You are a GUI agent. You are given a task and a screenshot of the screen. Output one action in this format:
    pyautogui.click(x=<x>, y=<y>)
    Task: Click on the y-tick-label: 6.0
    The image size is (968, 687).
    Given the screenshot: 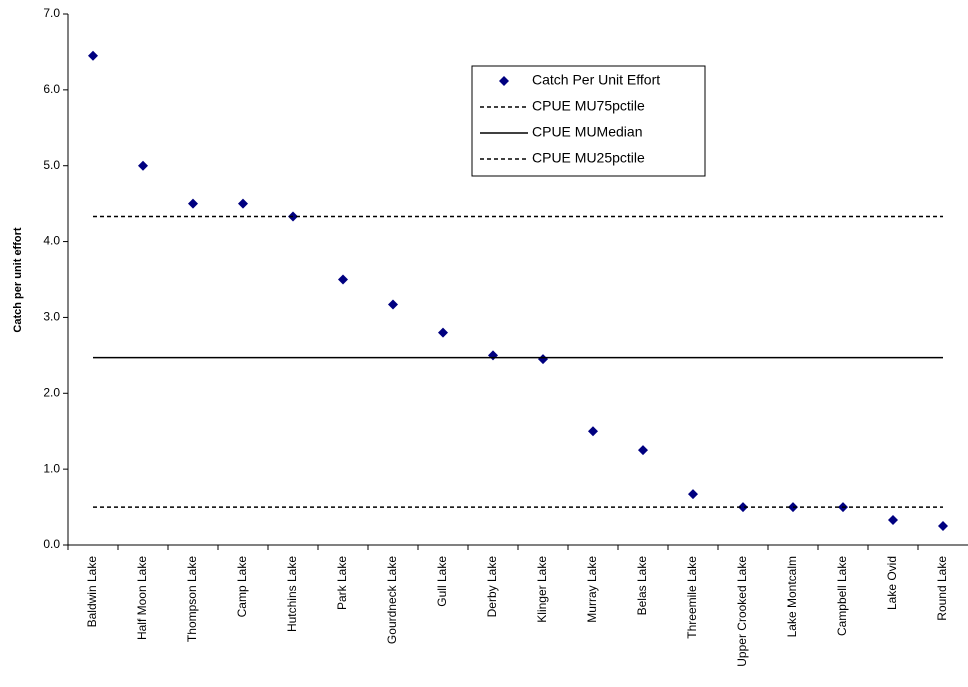 What is the action you would take?
    pyautogui.click(x=51, y=89)
    